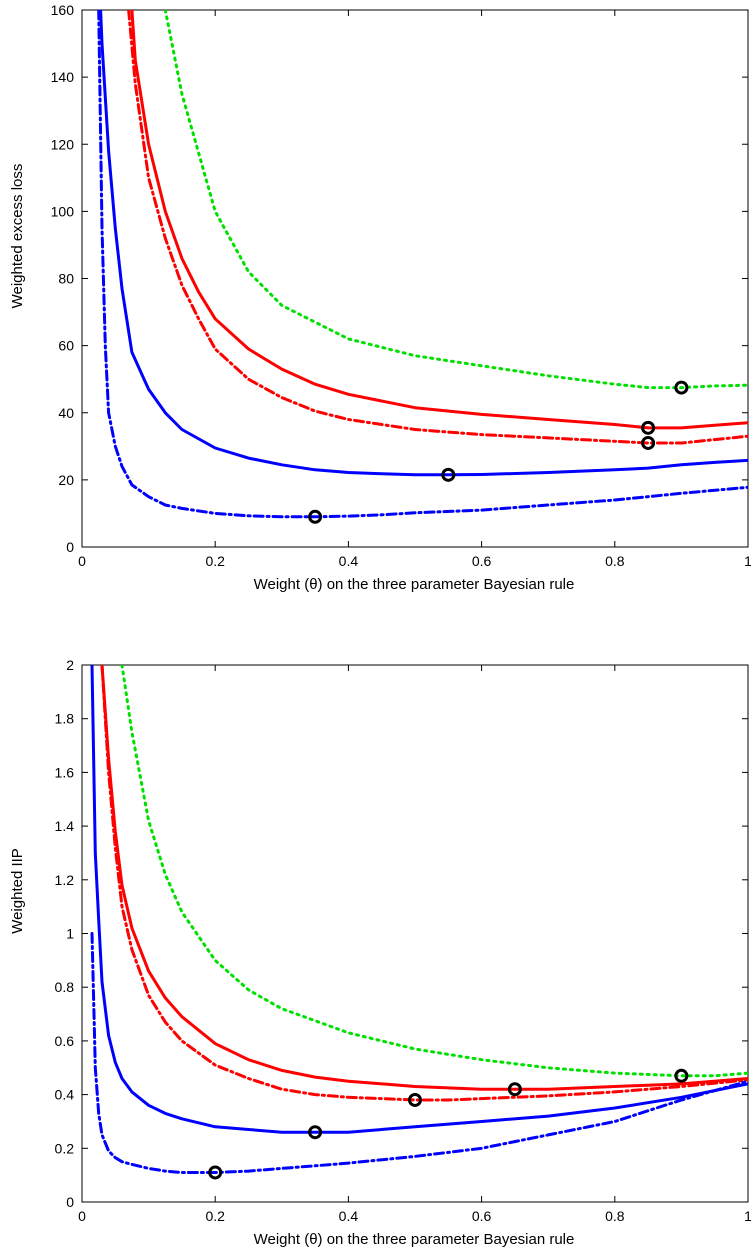 The image size is (751, 1255). Describe the element at coordinates (17, 236) in the screenshot. I see `y-axis-title: Weighted excess loss` at that location.